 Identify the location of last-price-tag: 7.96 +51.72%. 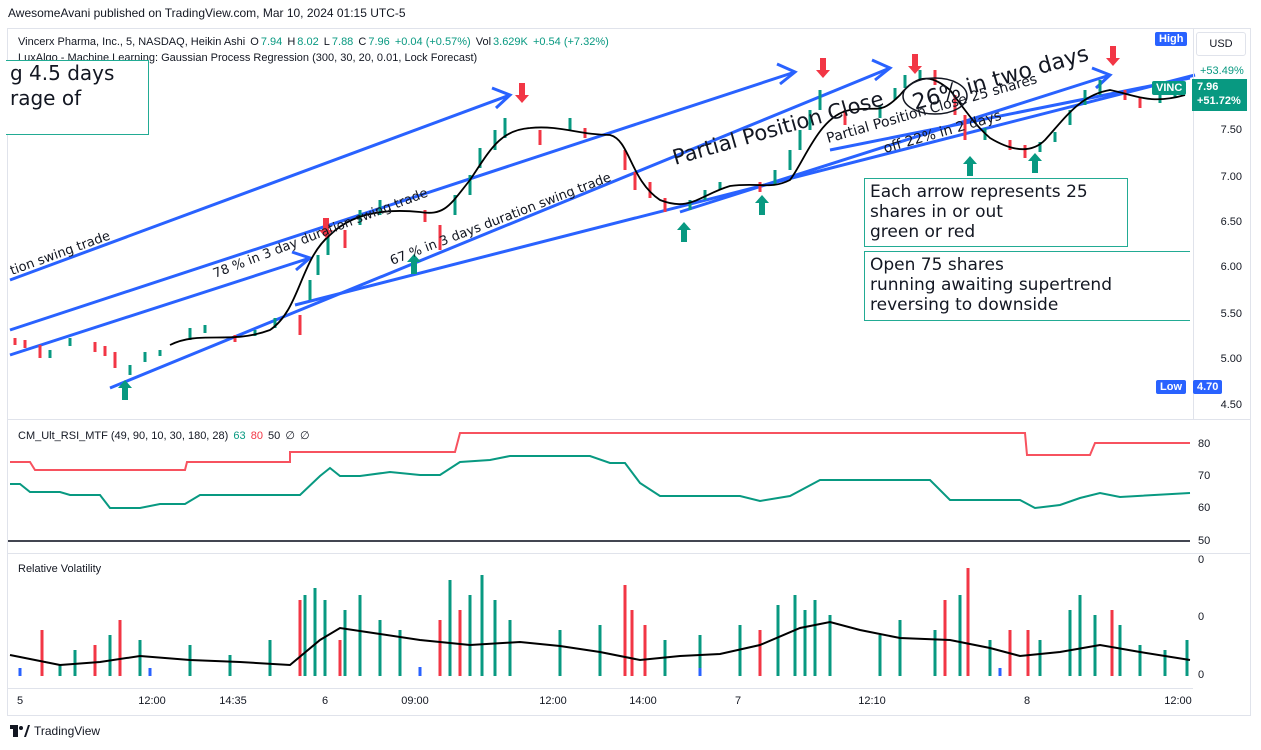
(1219, 95).